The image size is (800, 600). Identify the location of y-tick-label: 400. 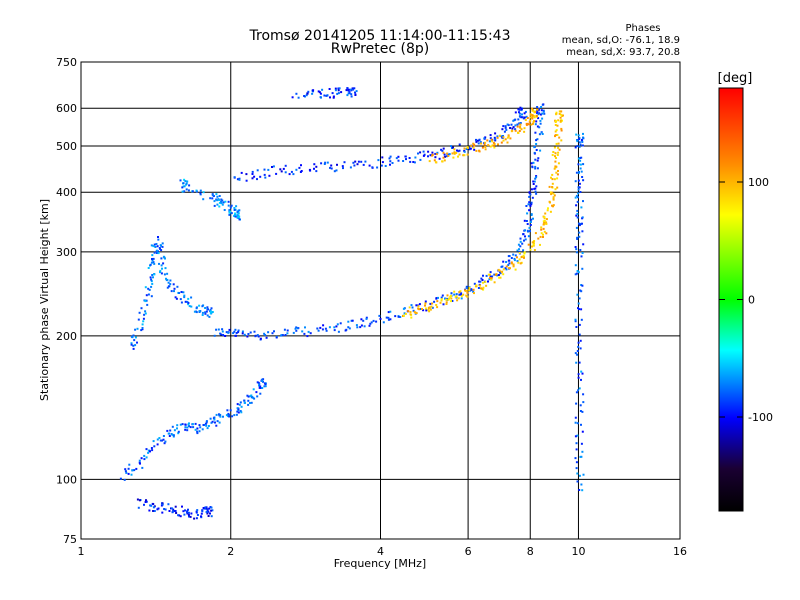
(66, 192).